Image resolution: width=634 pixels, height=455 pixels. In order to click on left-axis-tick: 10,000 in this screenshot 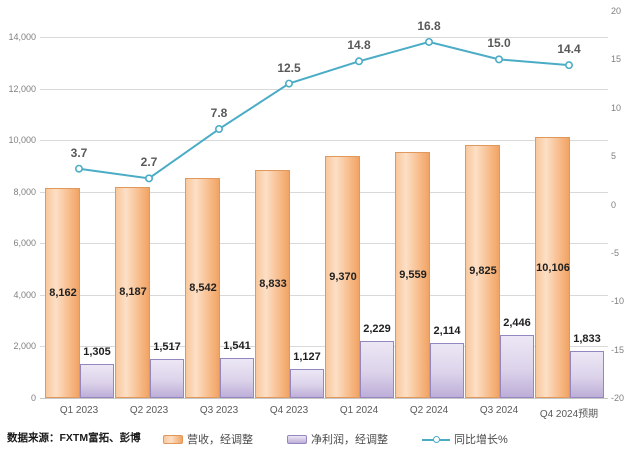, I will do `click(22, 140)`.